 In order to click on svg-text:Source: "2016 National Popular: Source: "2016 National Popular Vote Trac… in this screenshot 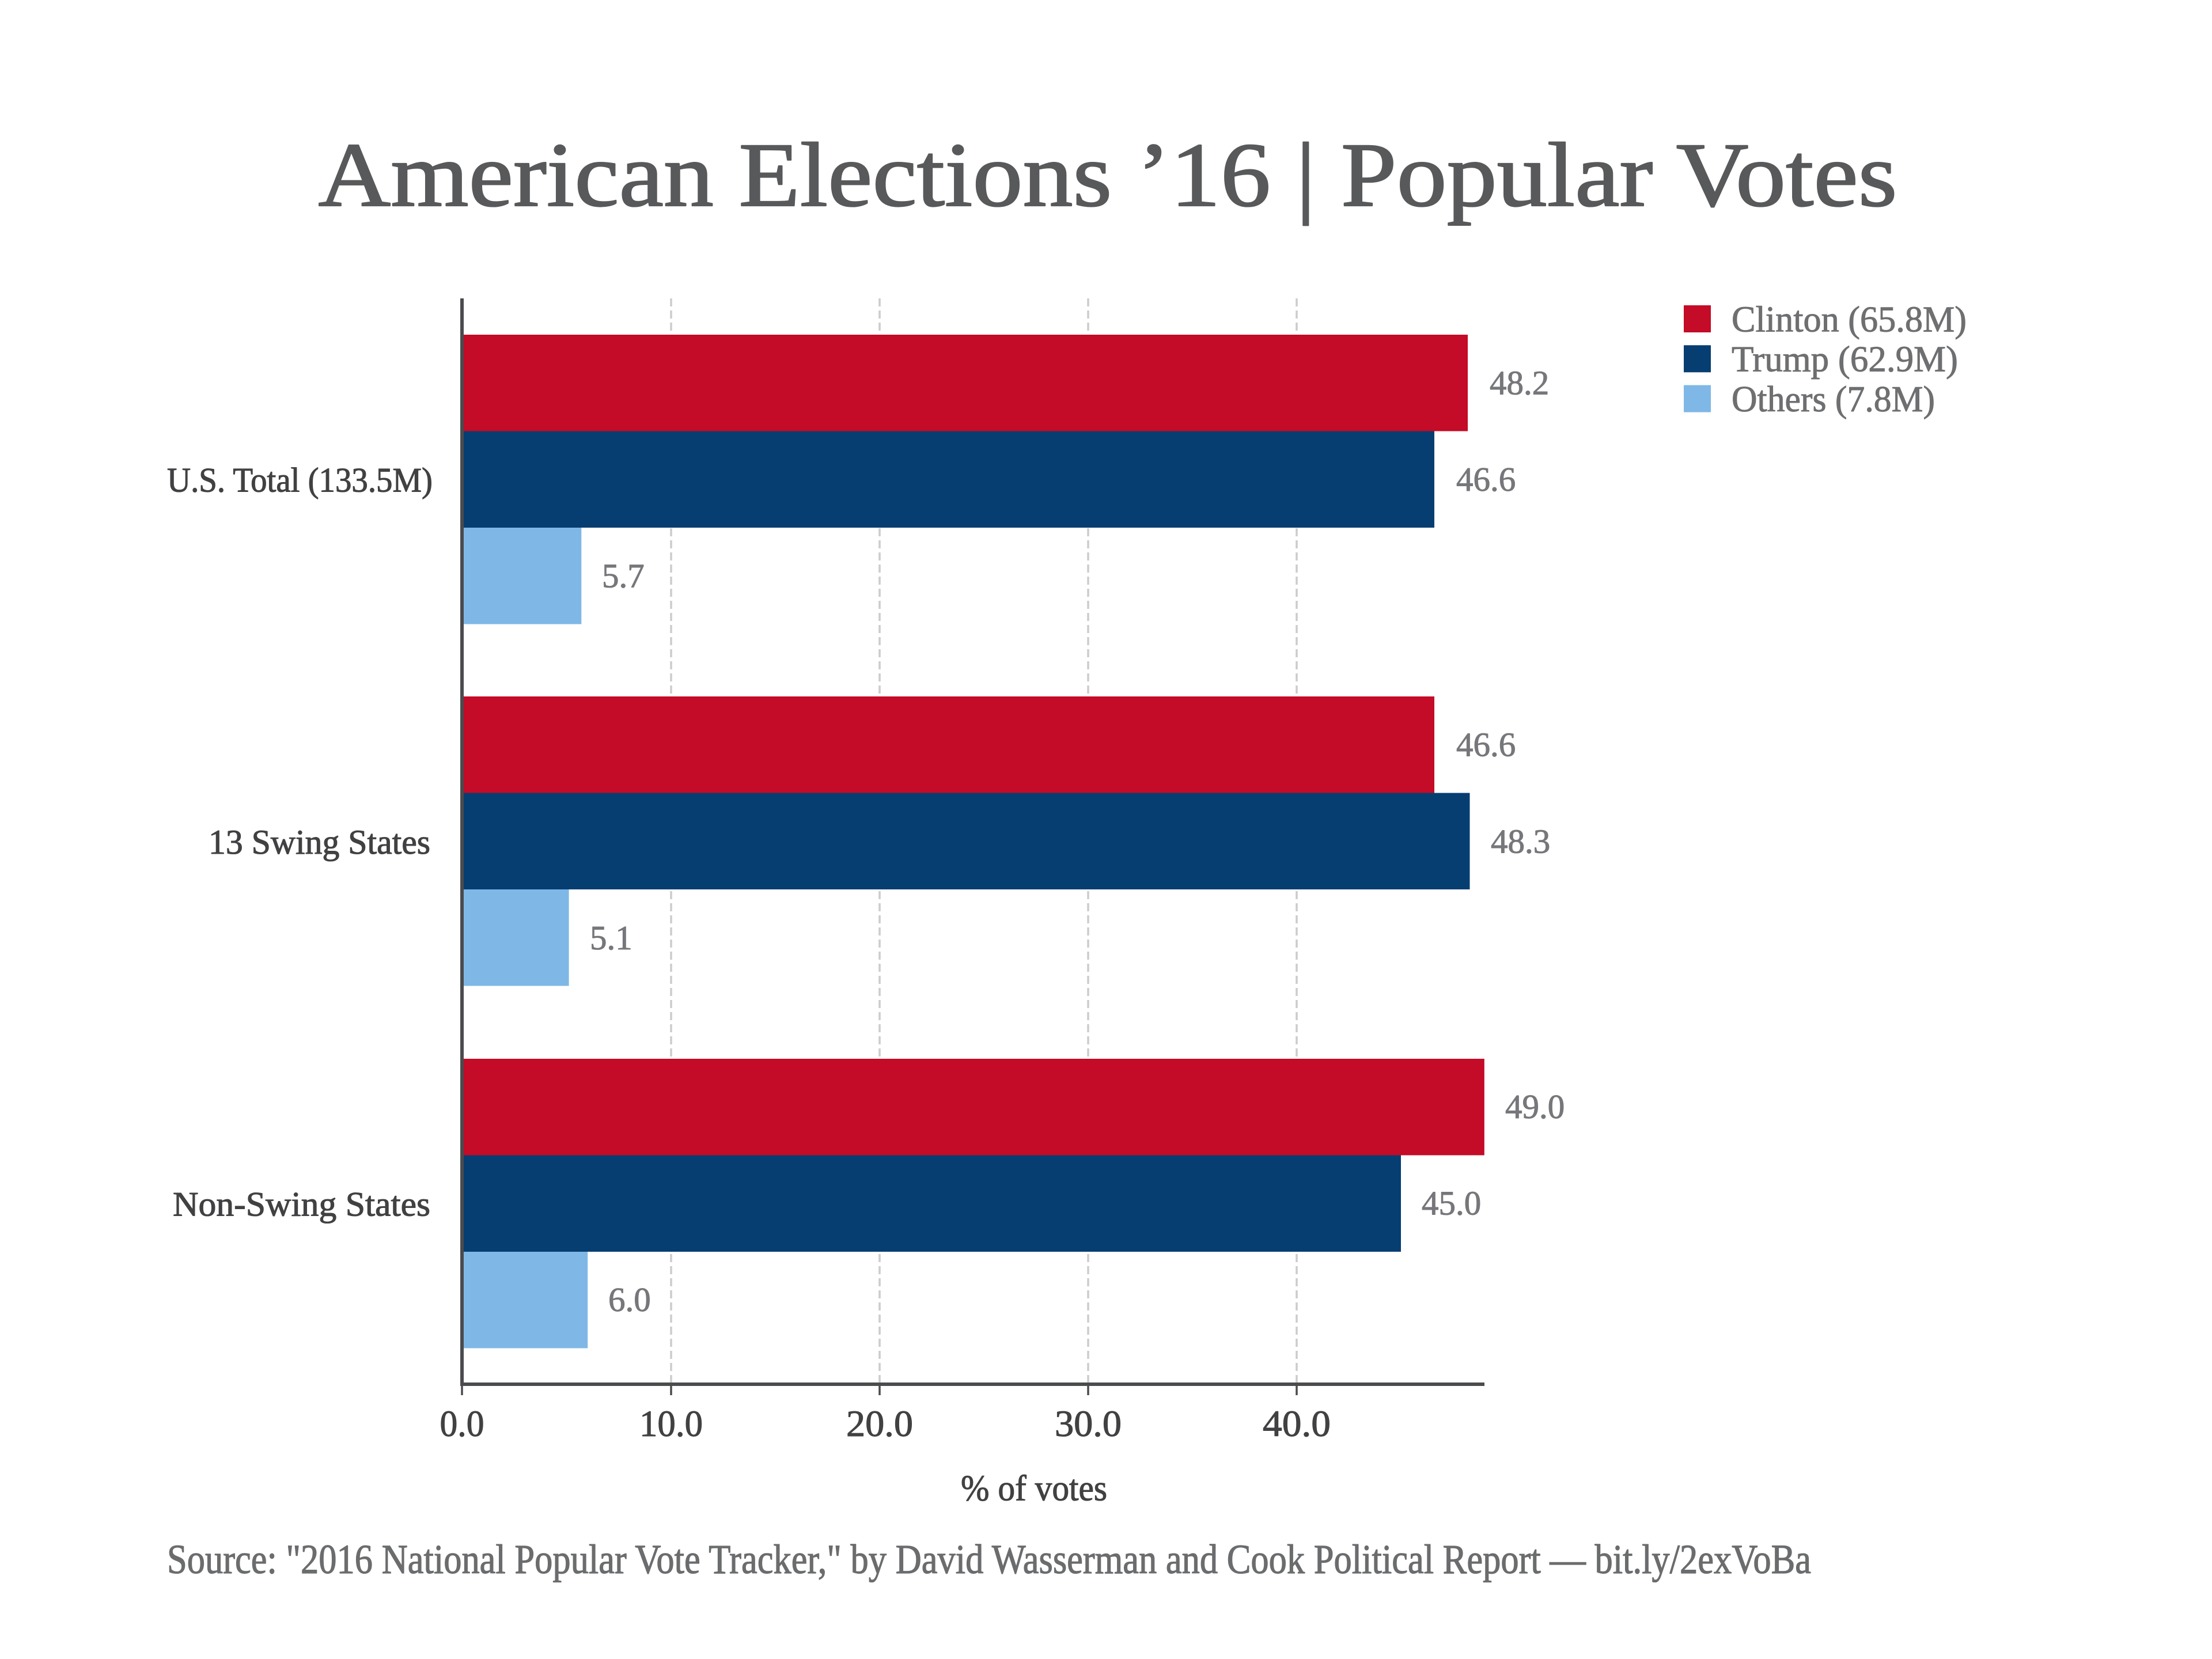, I will do `click(989, 1559)`.